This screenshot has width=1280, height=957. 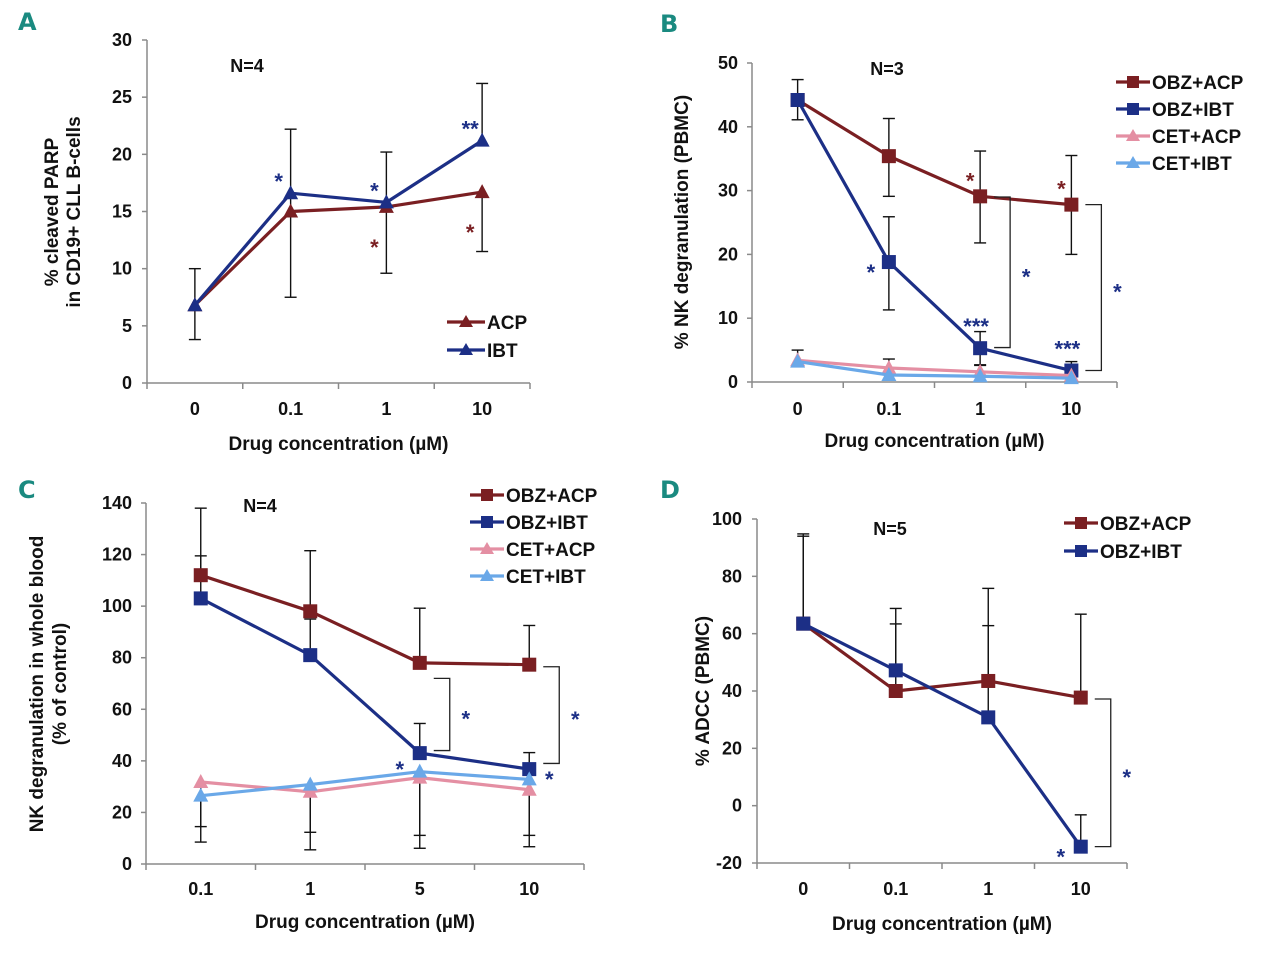 What do you see at coordinates (729, 863) in the screenshot?
I see `y-tick-label: -20` at bounding box center [729, 863].